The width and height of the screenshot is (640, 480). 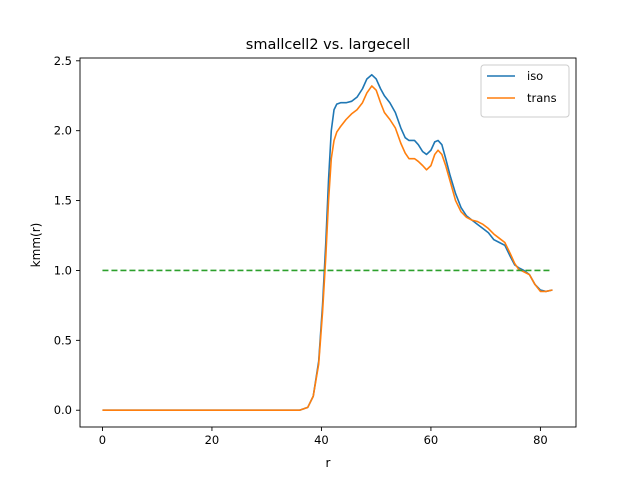 I want to click on x-tick-label: 60, so click(x=431, y=440).